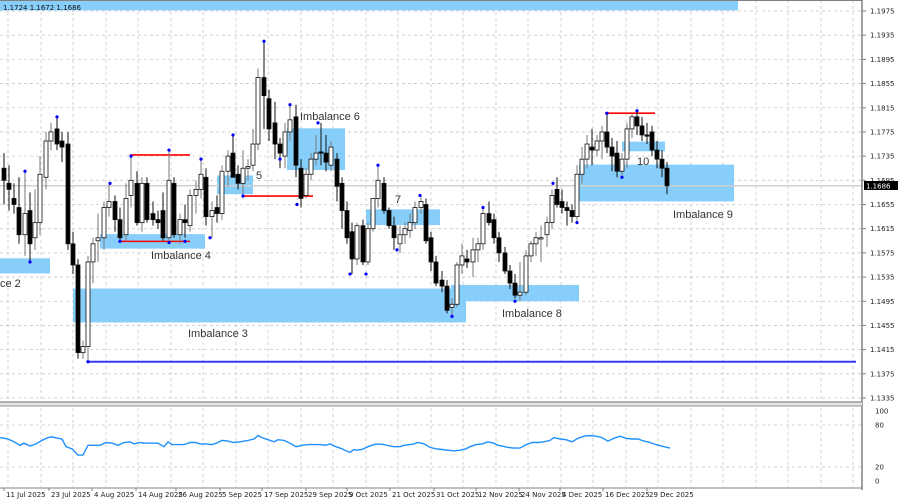 This screenshot has height=500, width=900. What do you see at coordinates (160, 495) in the screenshot?
I see `time-tick-label: 14 Aug 2025` at bounding box center [160, 495].